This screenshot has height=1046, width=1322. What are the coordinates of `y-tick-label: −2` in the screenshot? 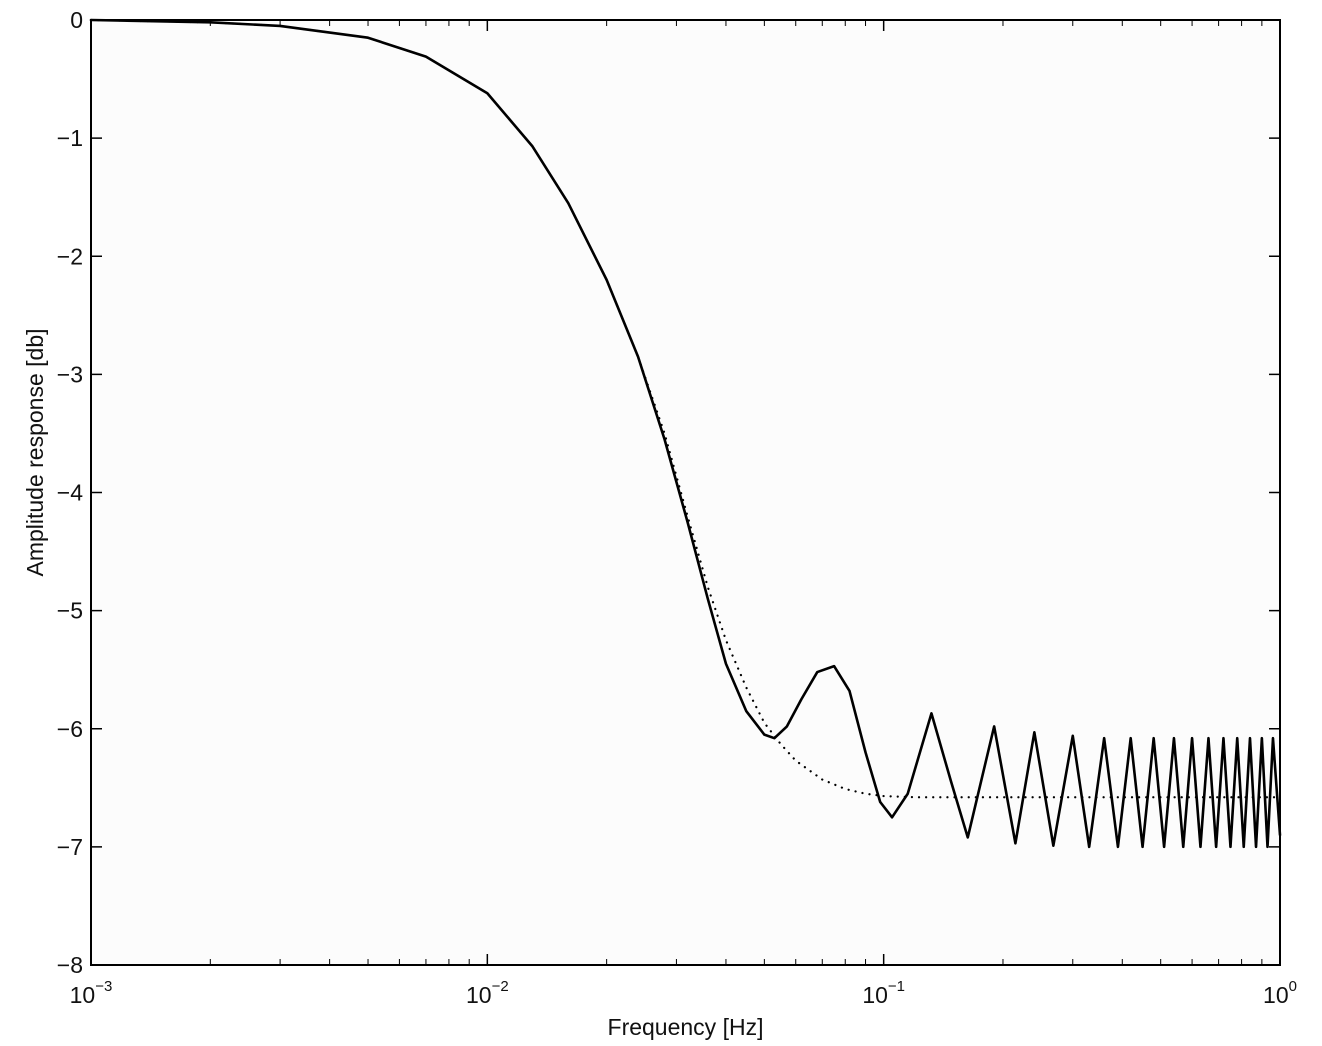 It's located at (70, 256).